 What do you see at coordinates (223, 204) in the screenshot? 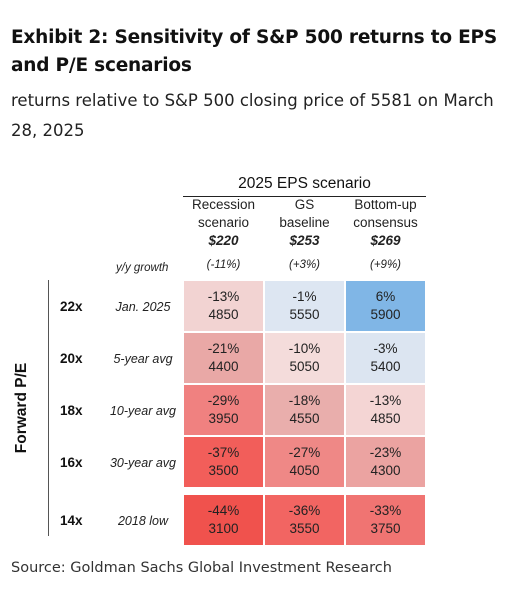
I see `column-header-line1: Recession` at bounding box center [223, 204].